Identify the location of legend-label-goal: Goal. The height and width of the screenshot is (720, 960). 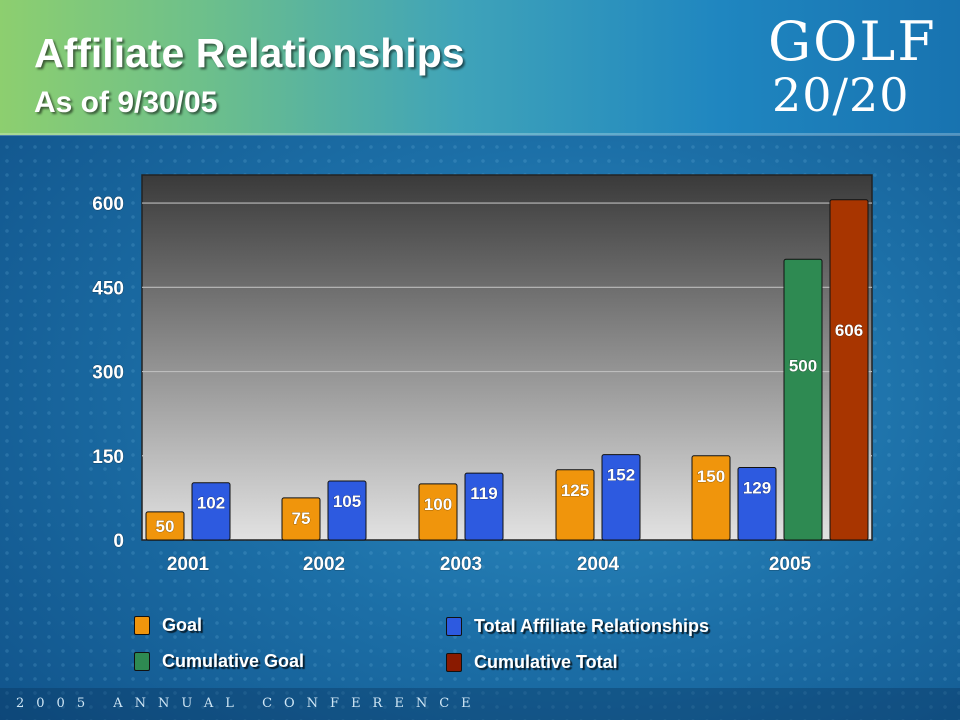
(182, 625).